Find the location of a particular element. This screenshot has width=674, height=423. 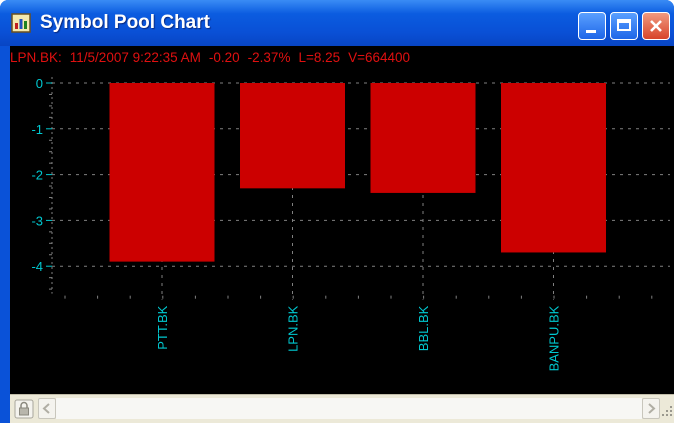

bar-ptt-bk is located at coordinates (162, 172).